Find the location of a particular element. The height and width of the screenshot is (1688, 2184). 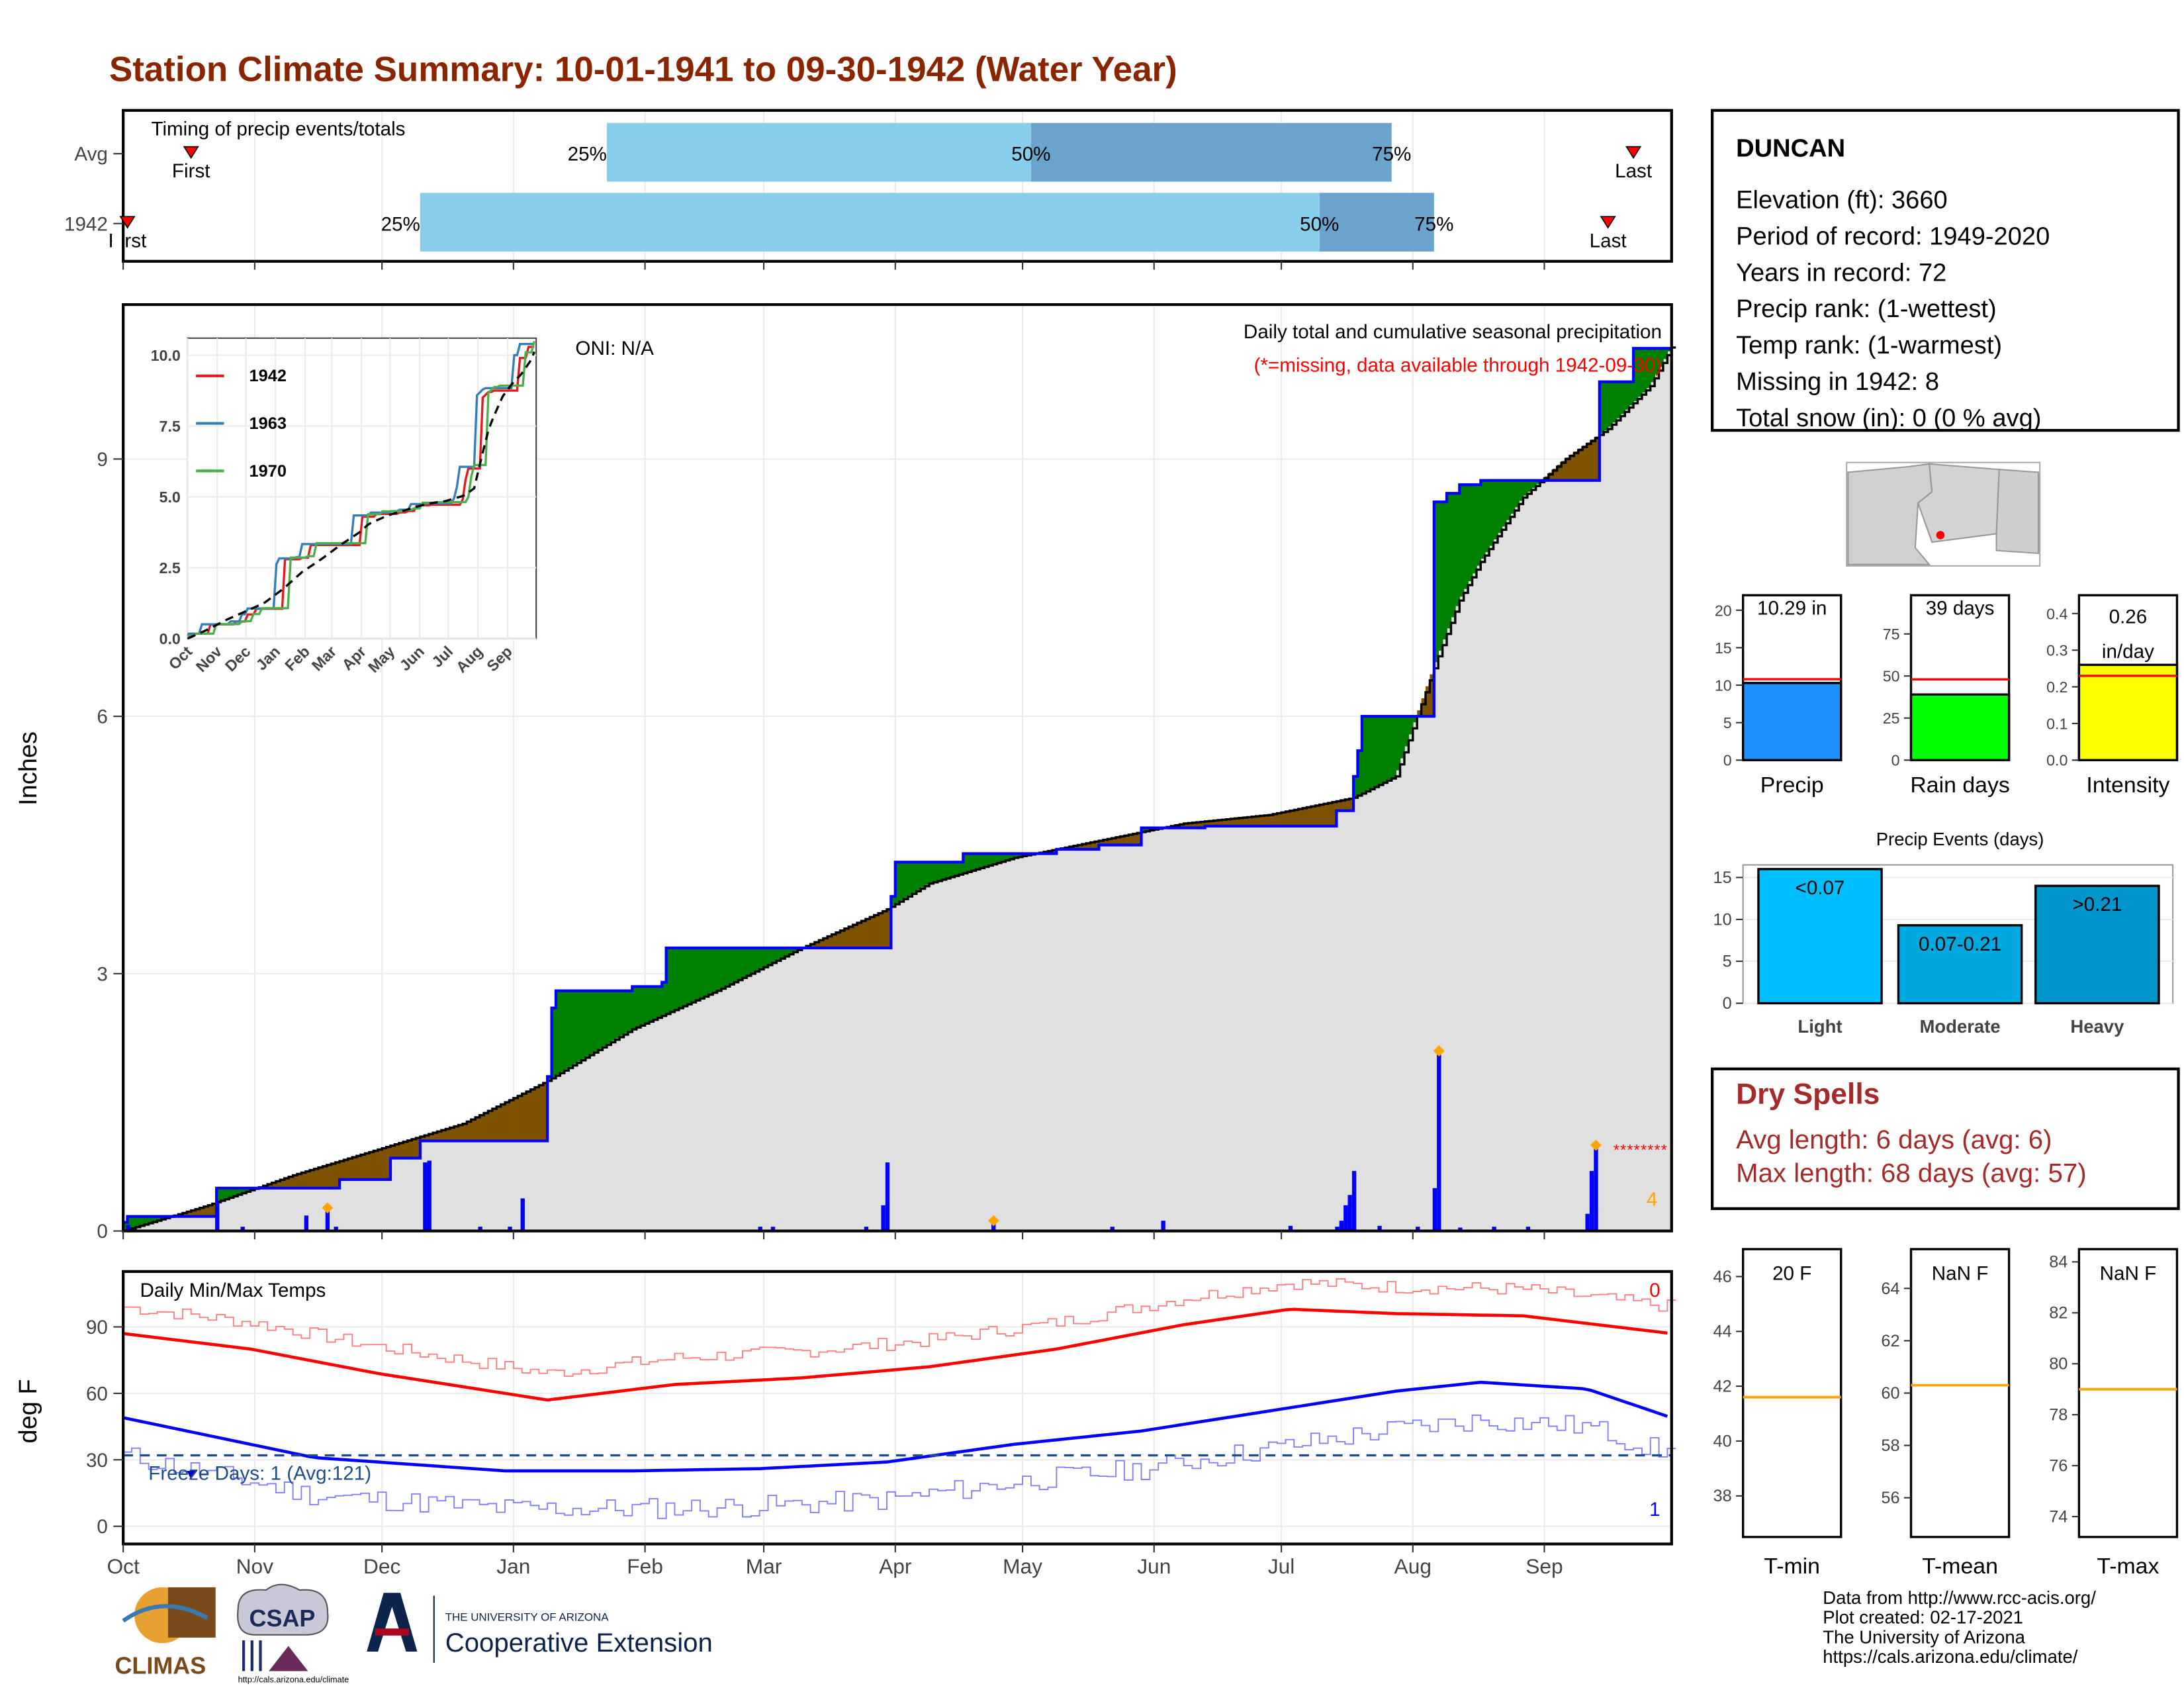

oni-label: ONI: N/A is located at coordinates (614, 348).